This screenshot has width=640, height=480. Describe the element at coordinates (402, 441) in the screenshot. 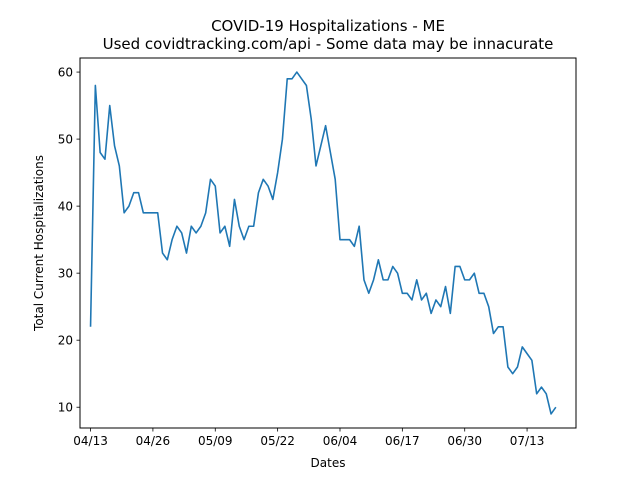

I see `x-tick-label: 06/17` at that location.